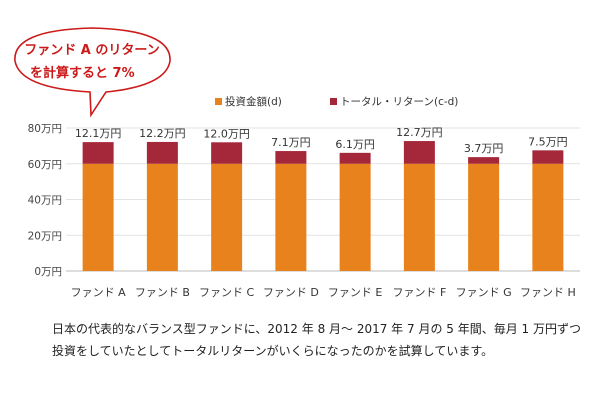 The width and height of the screenshot is (600, 400). I want to click on bar-data-label: 7.1万円, so click(291, 142).